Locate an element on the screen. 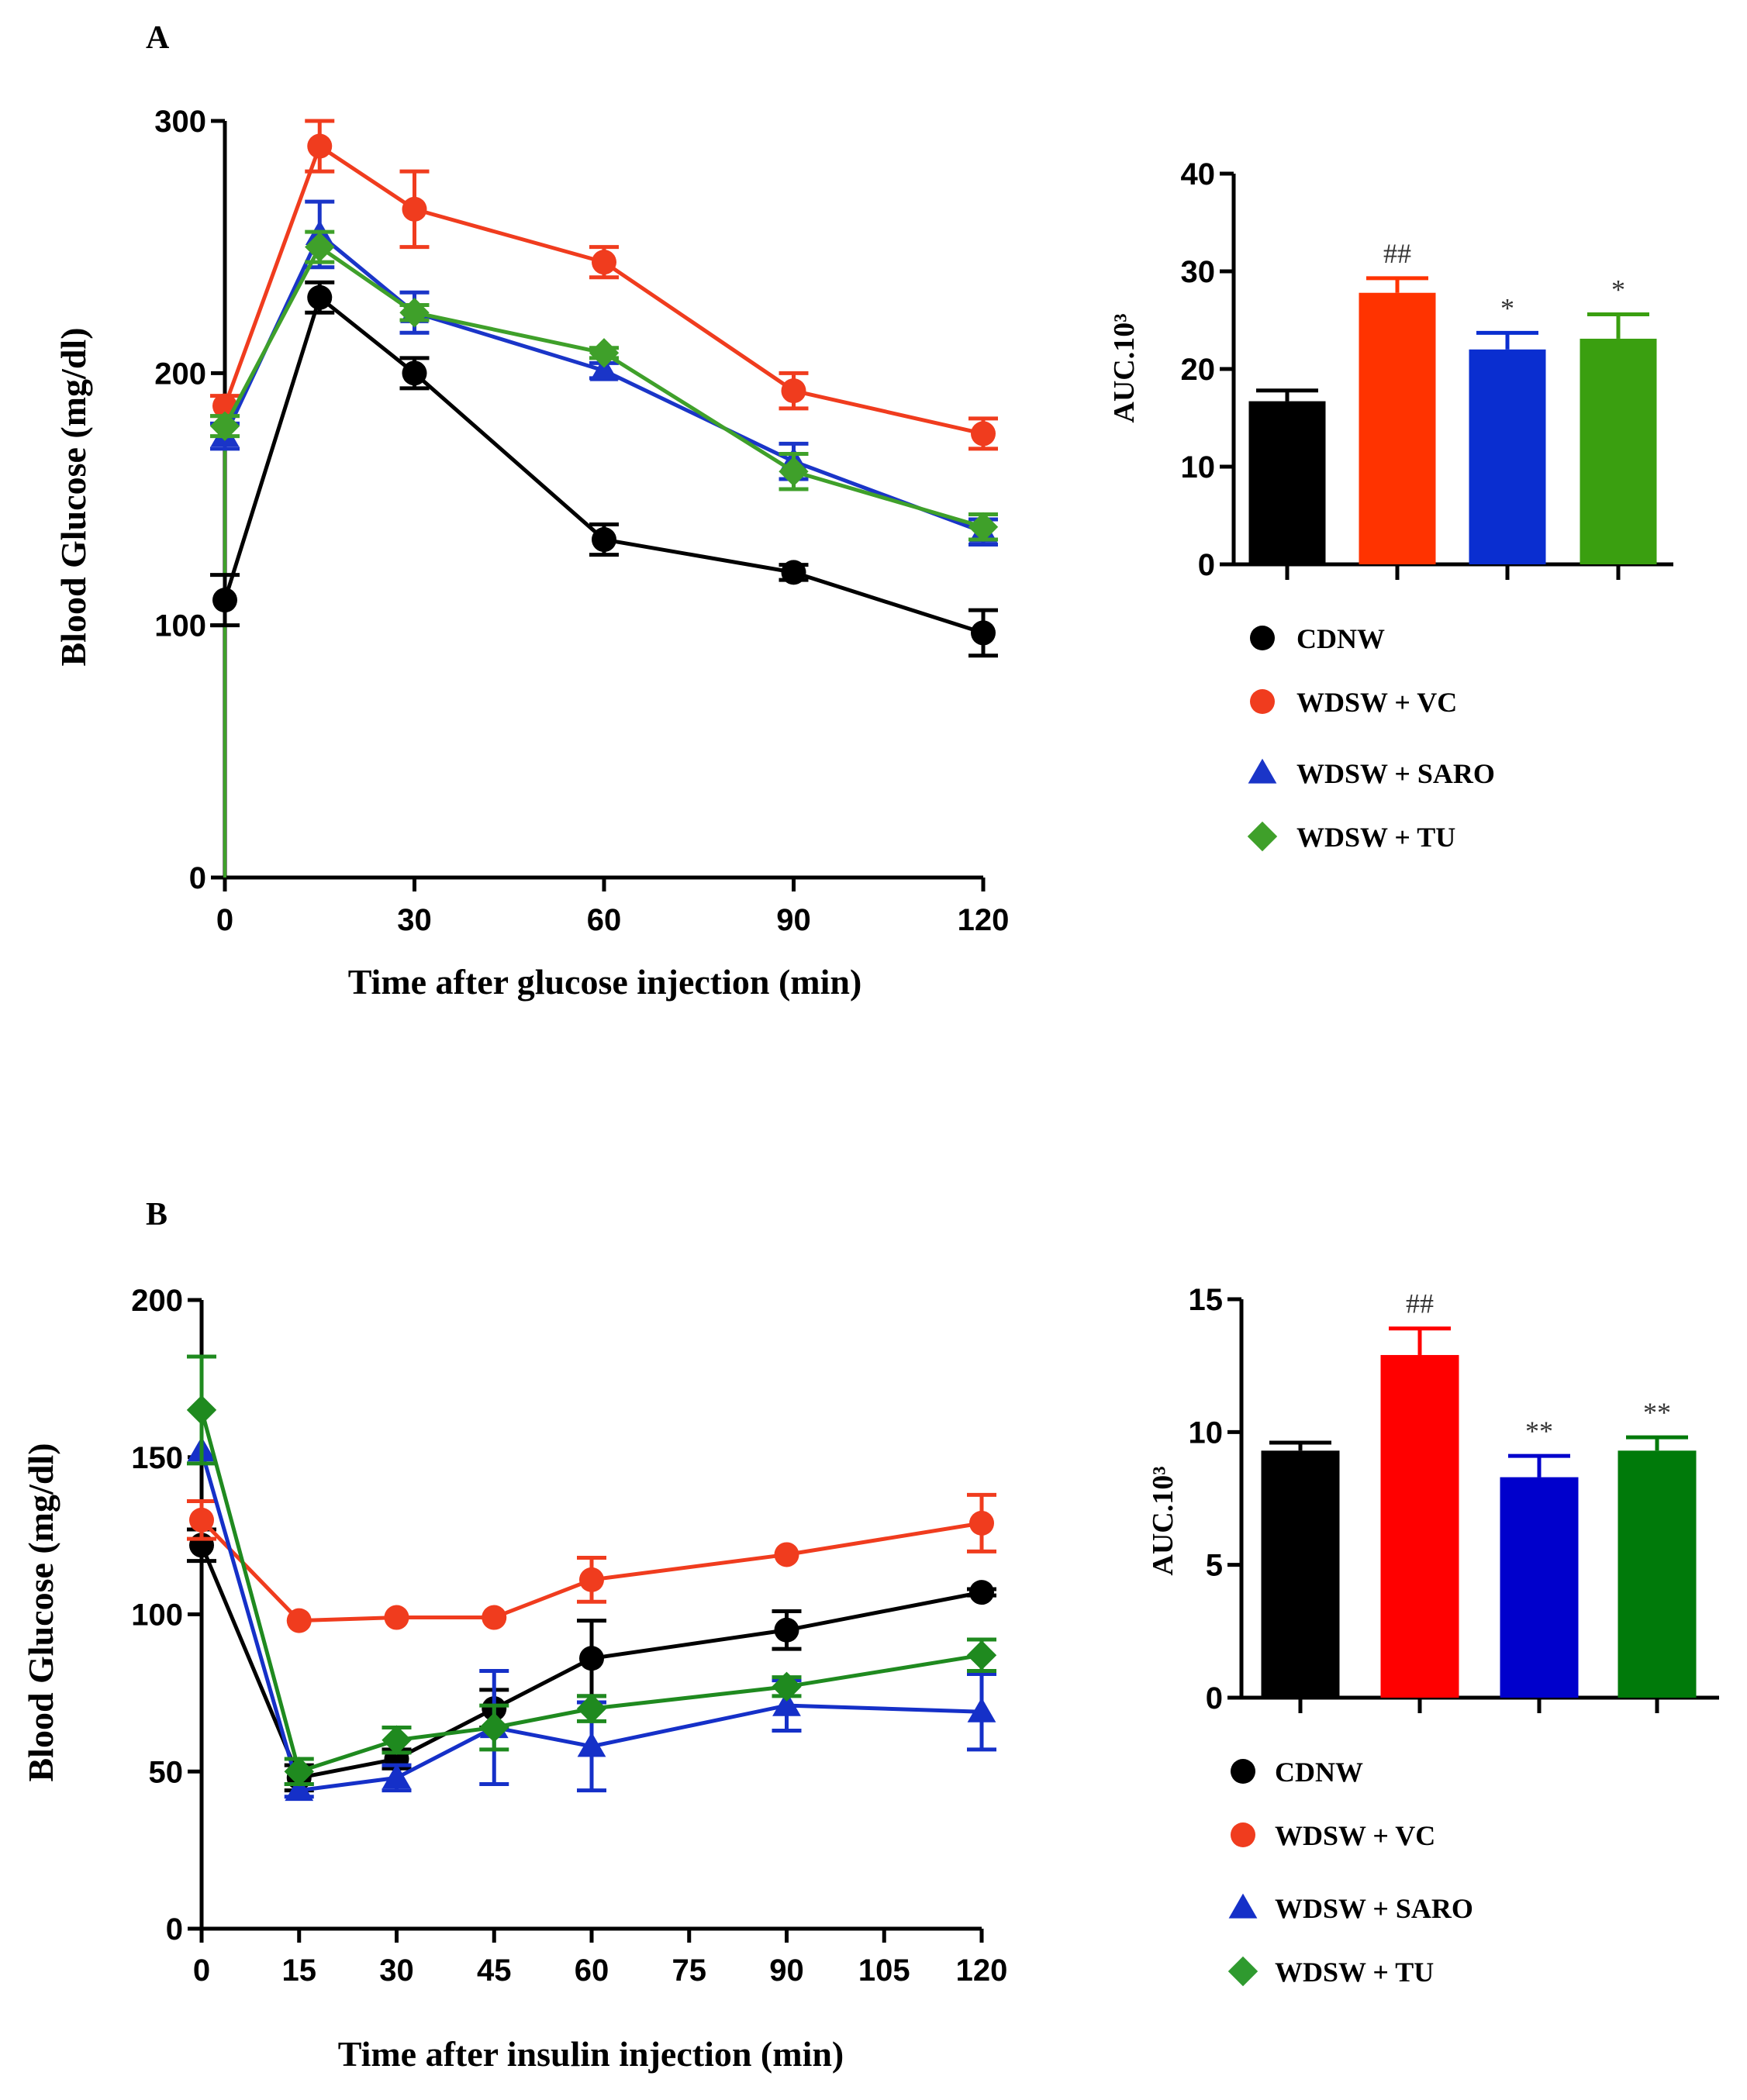 The image size is (1747, 2100). legend-A: CDNW WDSW + VC WDSW + SARO WDSW + TU is located at coordinates (1371, 738).